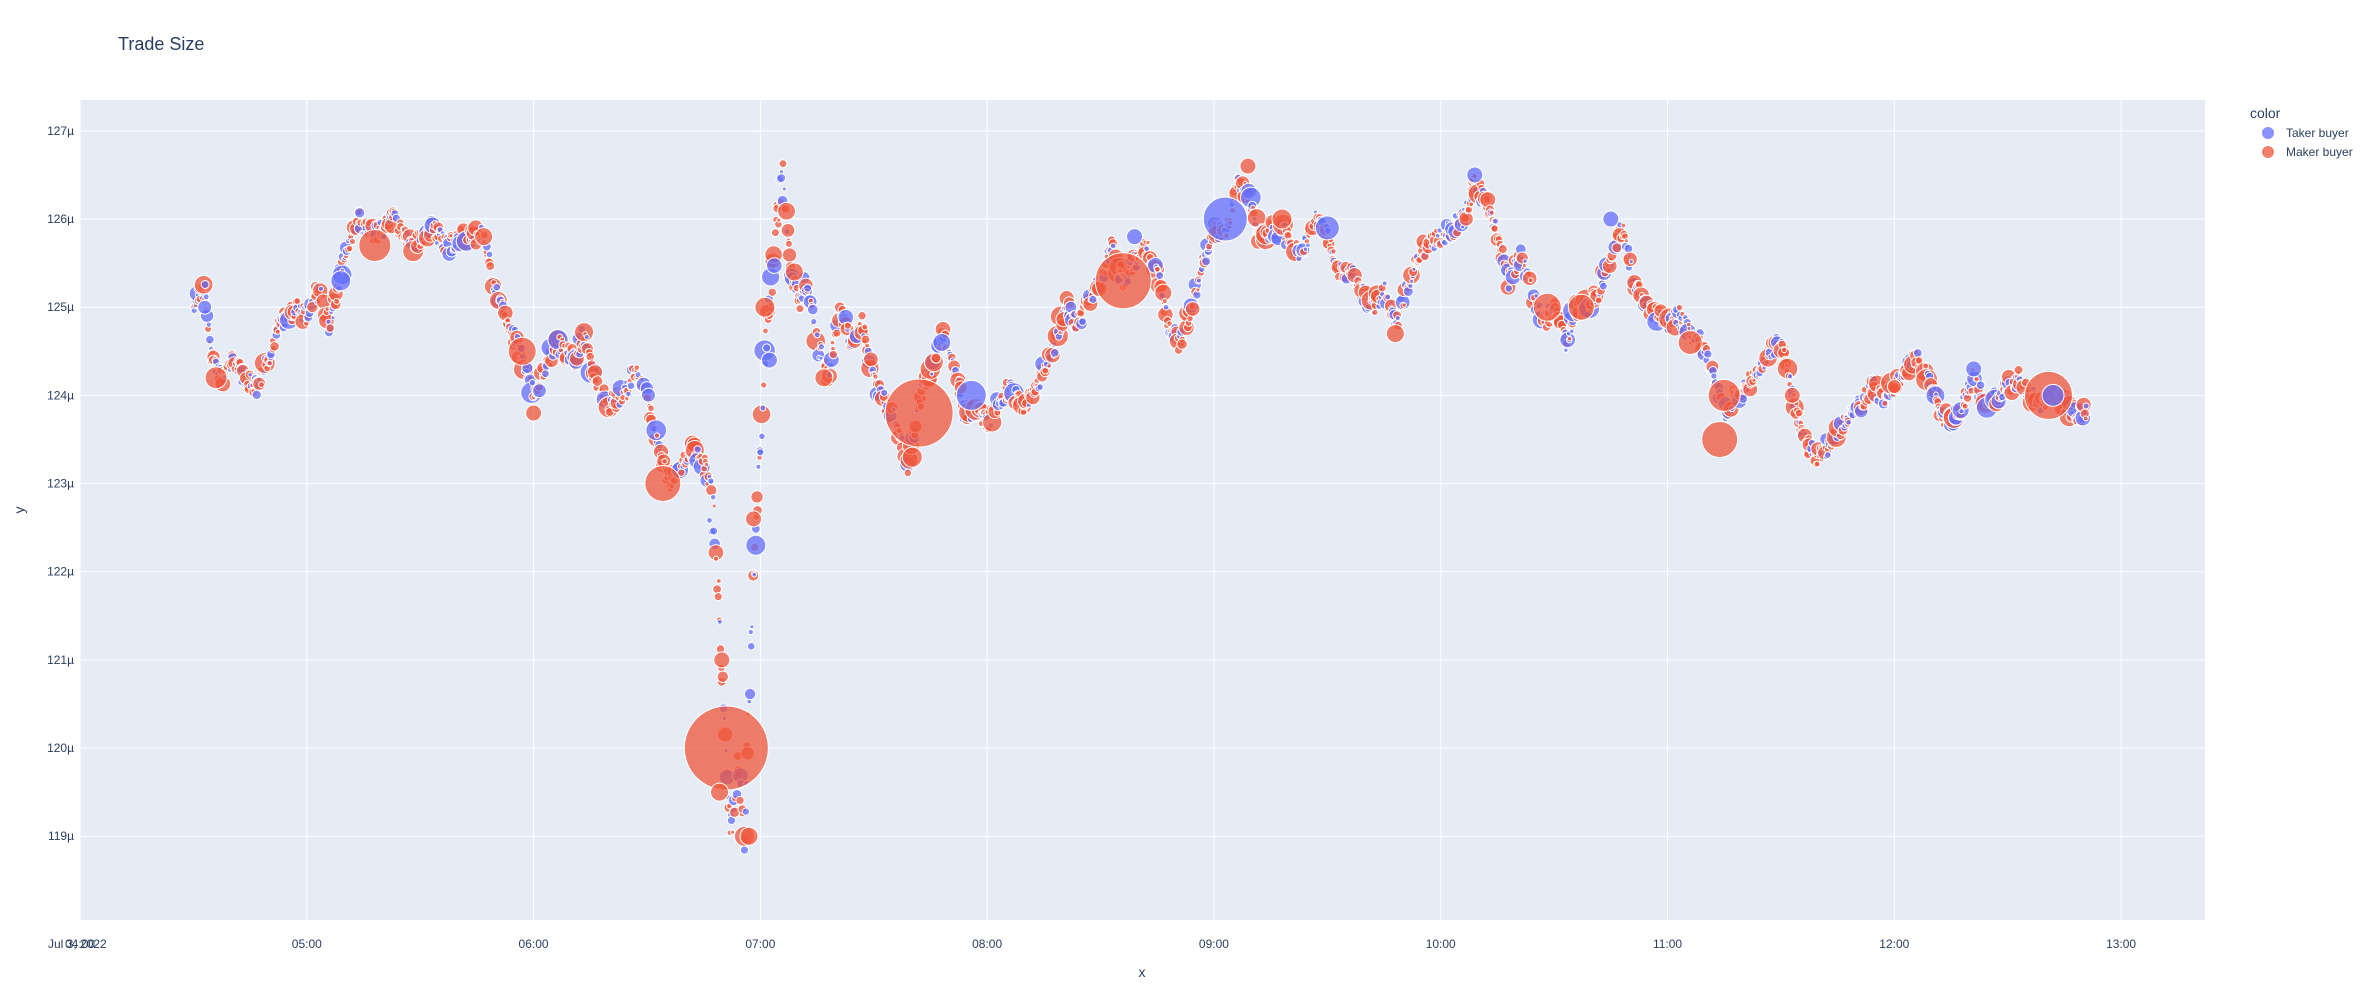  I want to click on y-tick-label: 125µ, so click(60, 307).